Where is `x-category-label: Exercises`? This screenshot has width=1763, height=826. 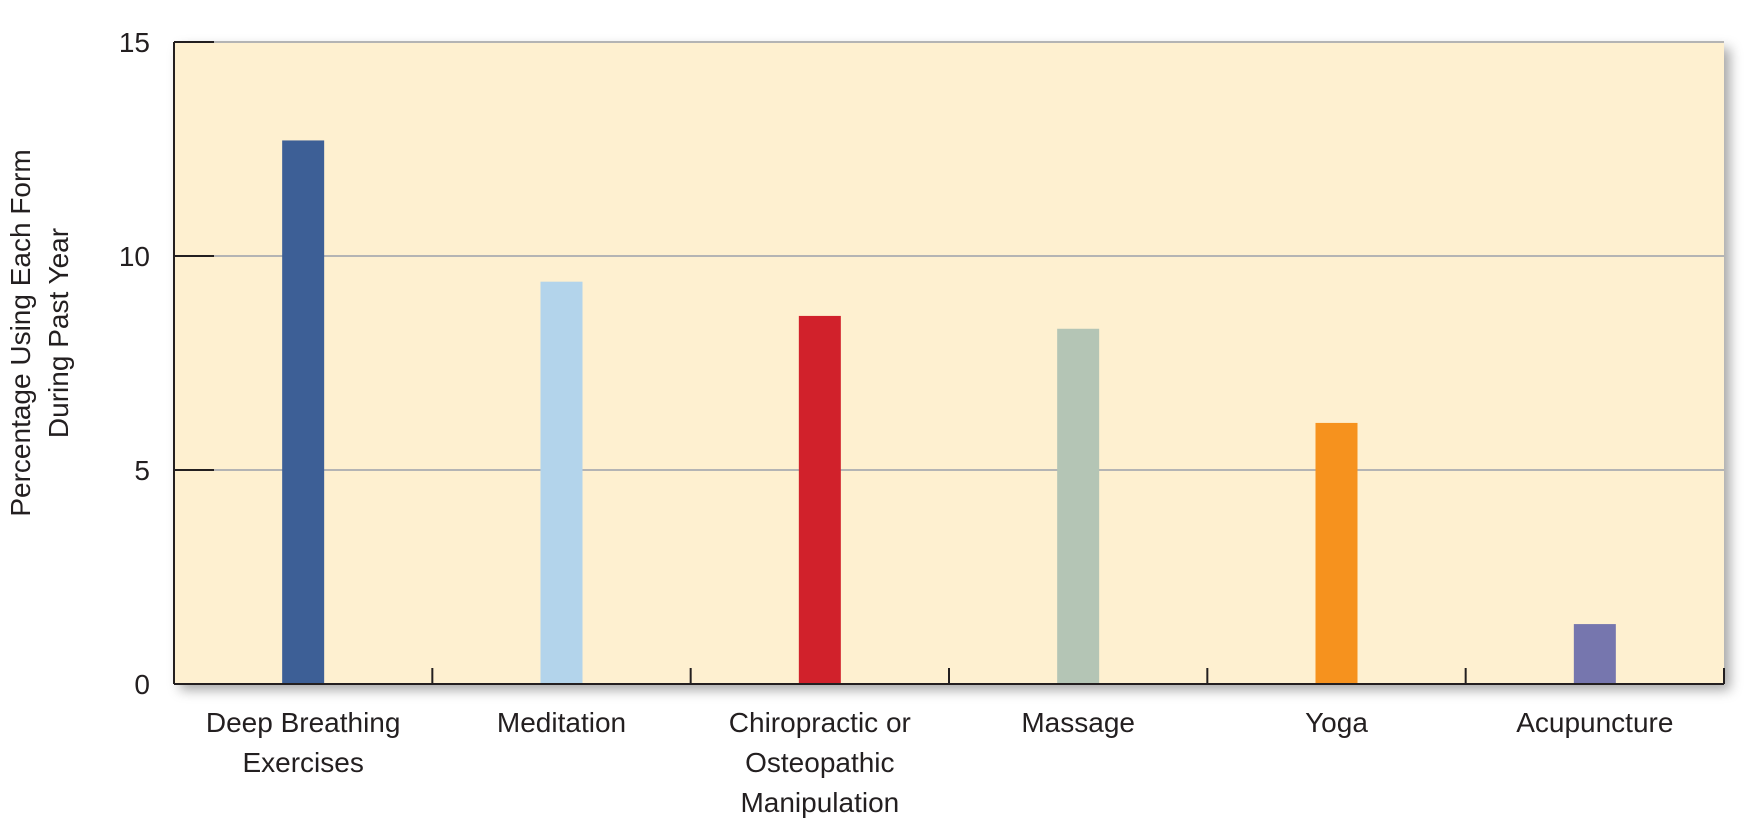 x-category-label: Exercises is located at coordinates (302, 762).